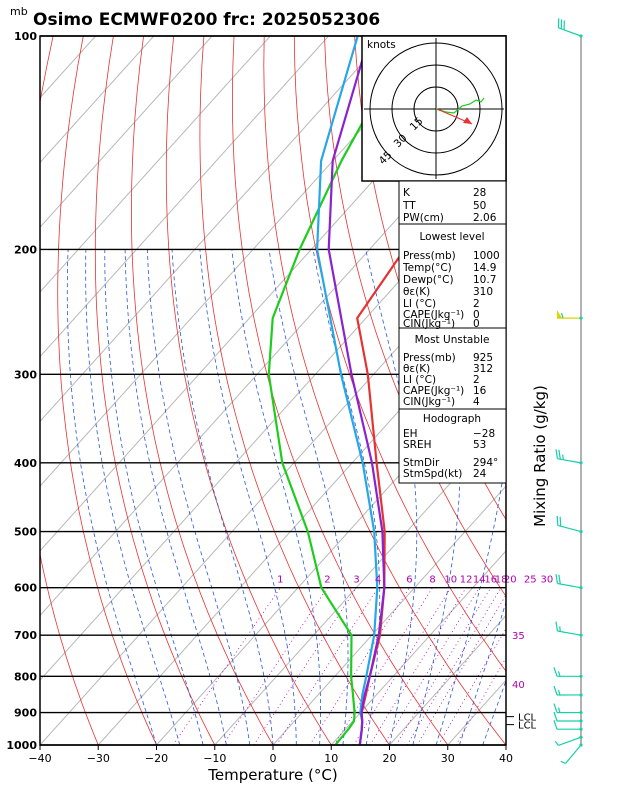 The image size is (618, 800). I want to click on index-tt-value: 50, so click(479, 206).